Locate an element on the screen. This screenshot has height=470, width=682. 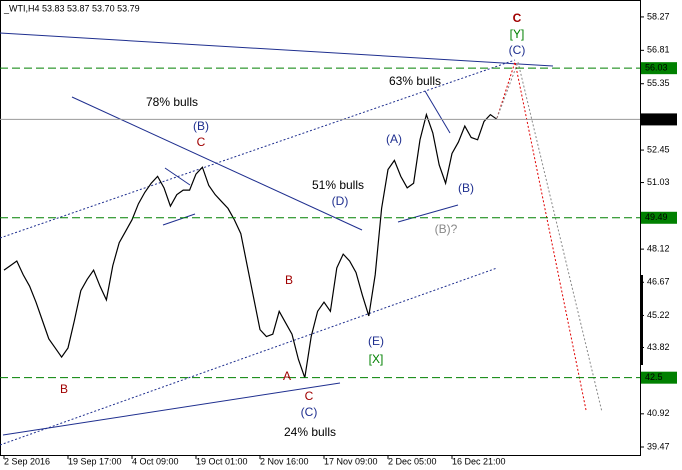
level-label: 49.49 is located at coordinates (656, 217).